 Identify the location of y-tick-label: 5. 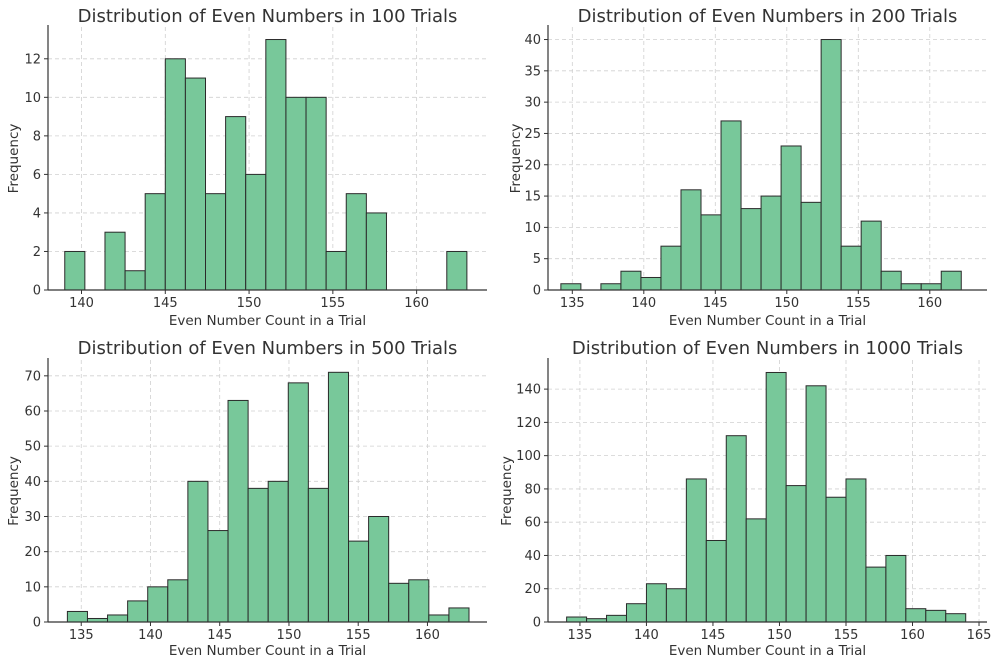
(537, 259).